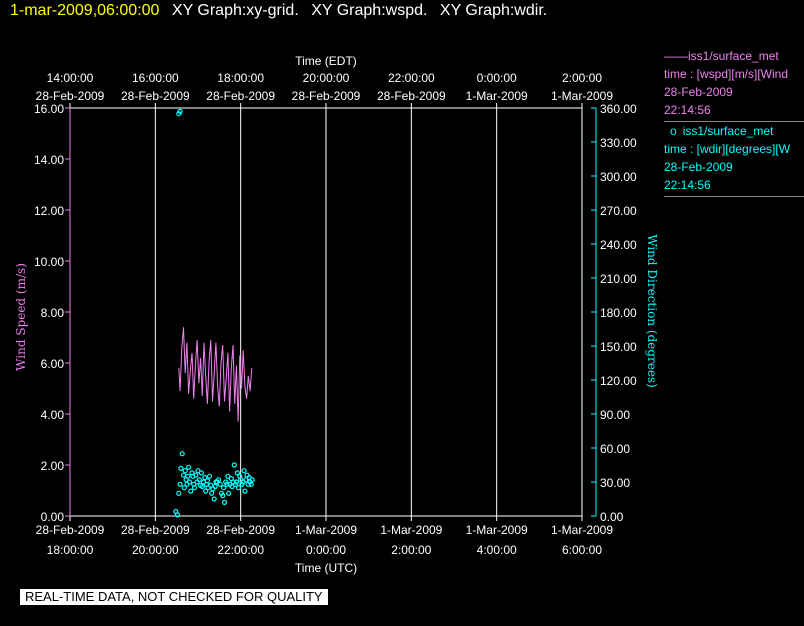 The height and width of the screenshot is (626, 804). Describe the element at coordinates (215, 374) in the screenshot. I see `wspd-series-line` at that location.